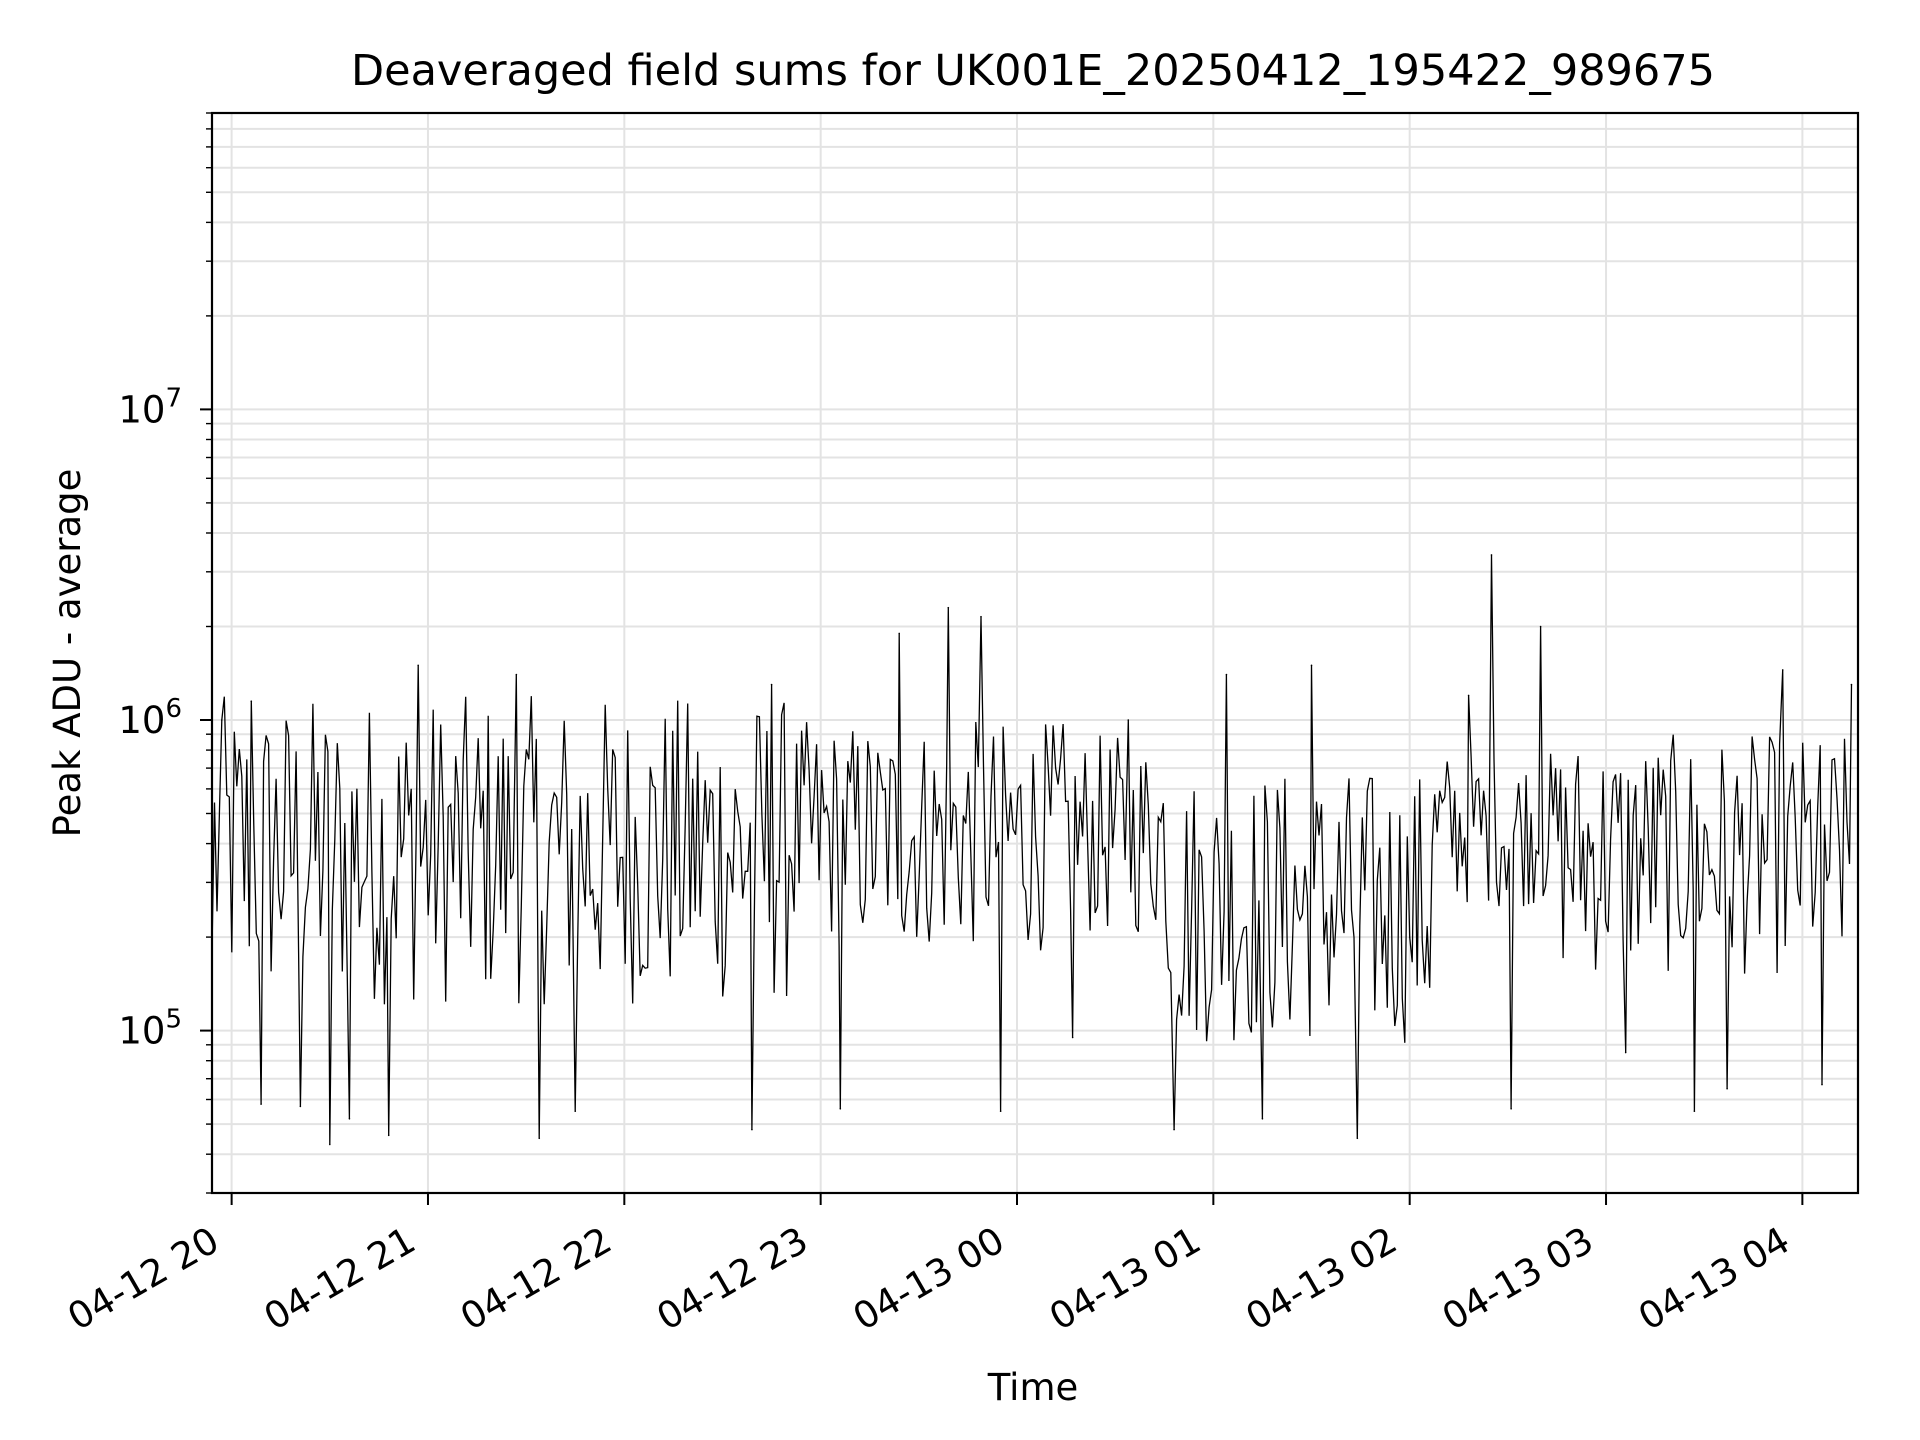 Image resolution: width=1920 pixels, height=1440 pixels. Describe the element at coordinates (1714, 1279) in the screenshot. I see `x-tick-label: 04-13 04` at that location.